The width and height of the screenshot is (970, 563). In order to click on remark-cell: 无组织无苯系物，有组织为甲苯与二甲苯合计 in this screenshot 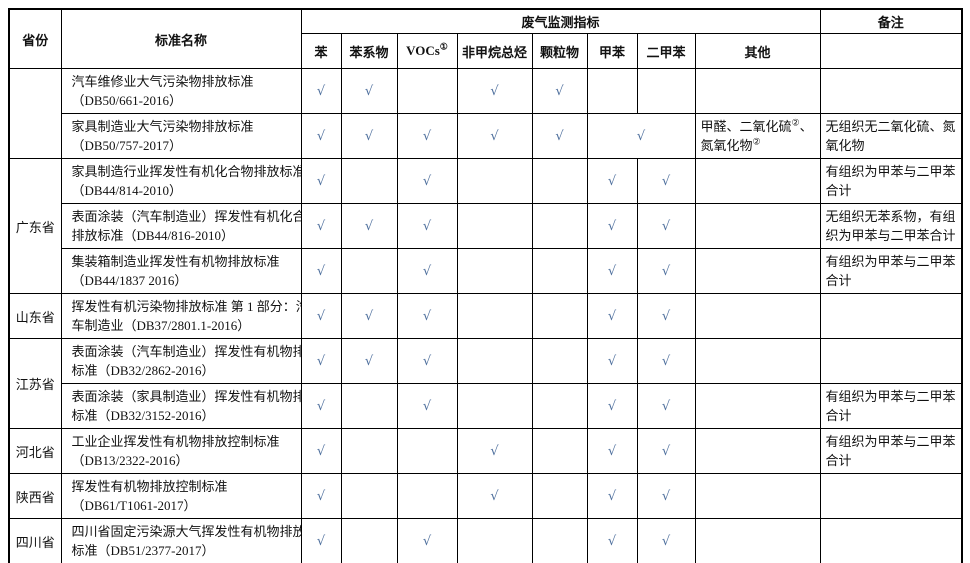, I will do `click(891, 226)`.